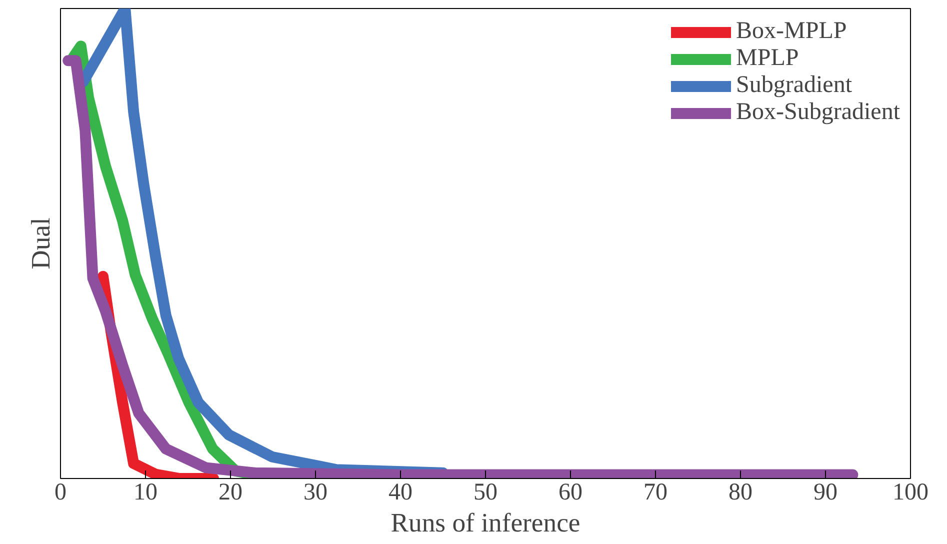 This screenshot has height=544, width=947. I want to click on x-tick-label: 20, so click(230, 493).